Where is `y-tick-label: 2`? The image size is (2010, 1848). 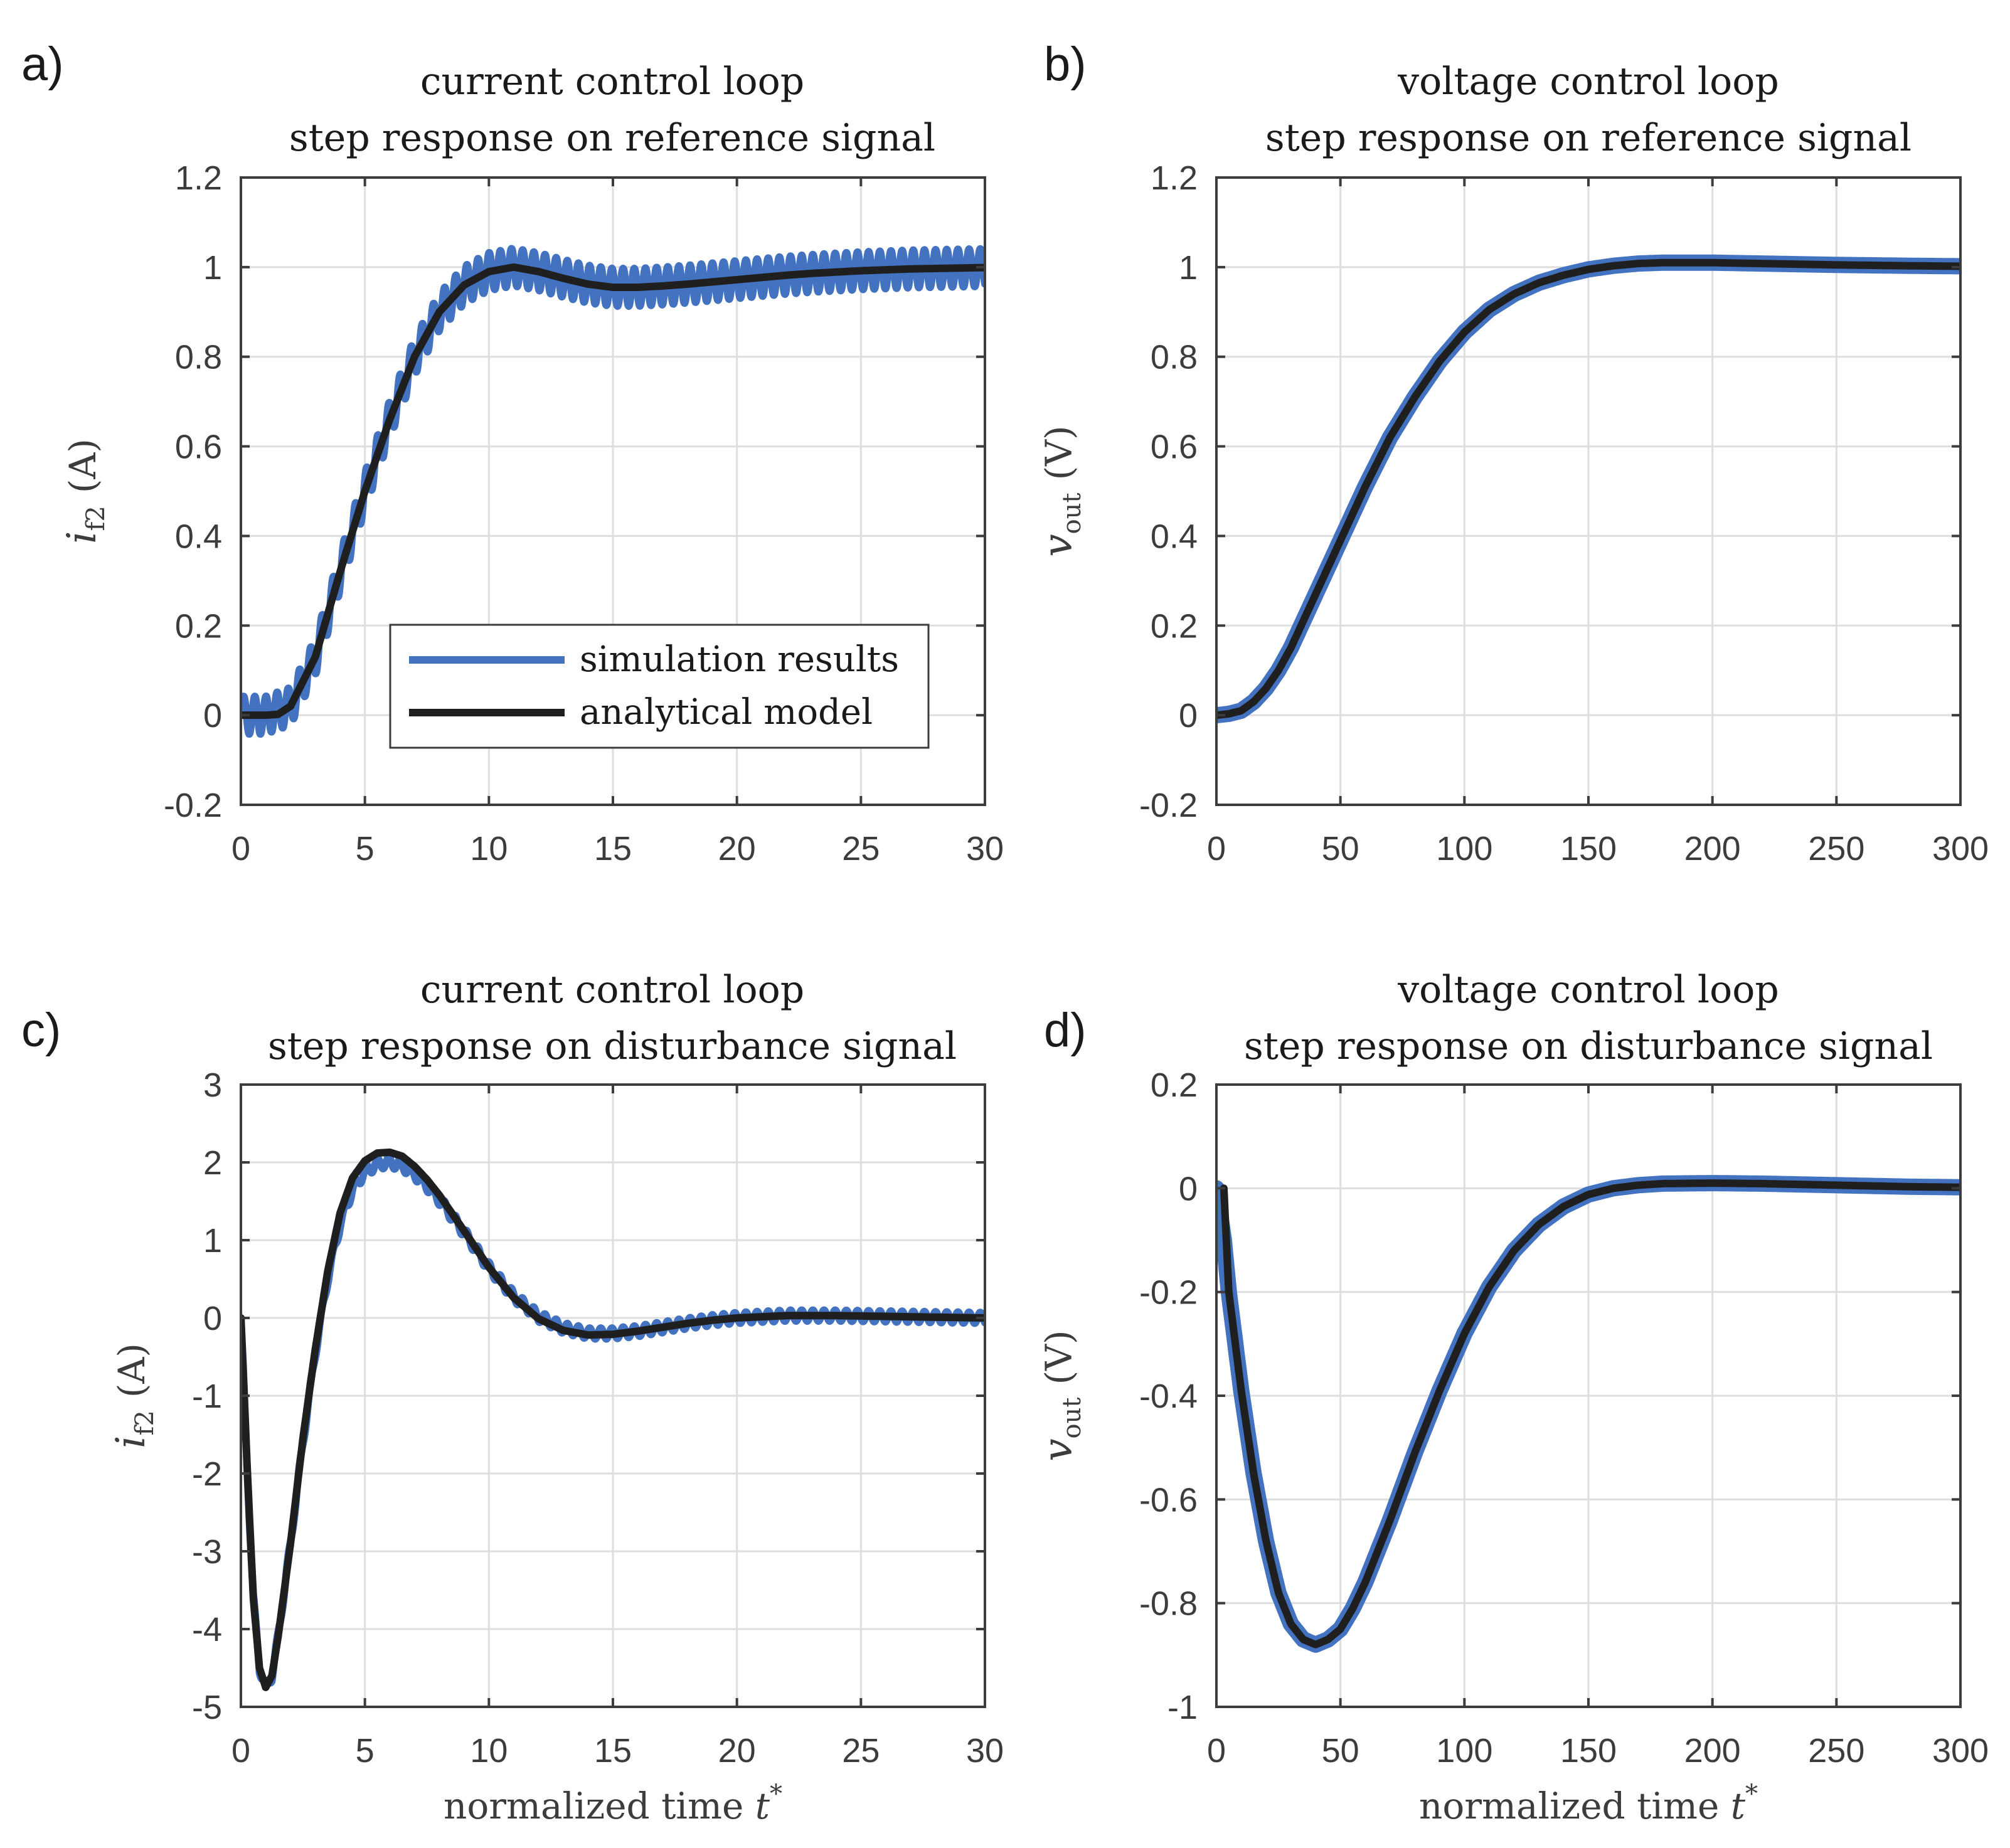
y-tick-label: 2 is located at coordinates (212, 1163).